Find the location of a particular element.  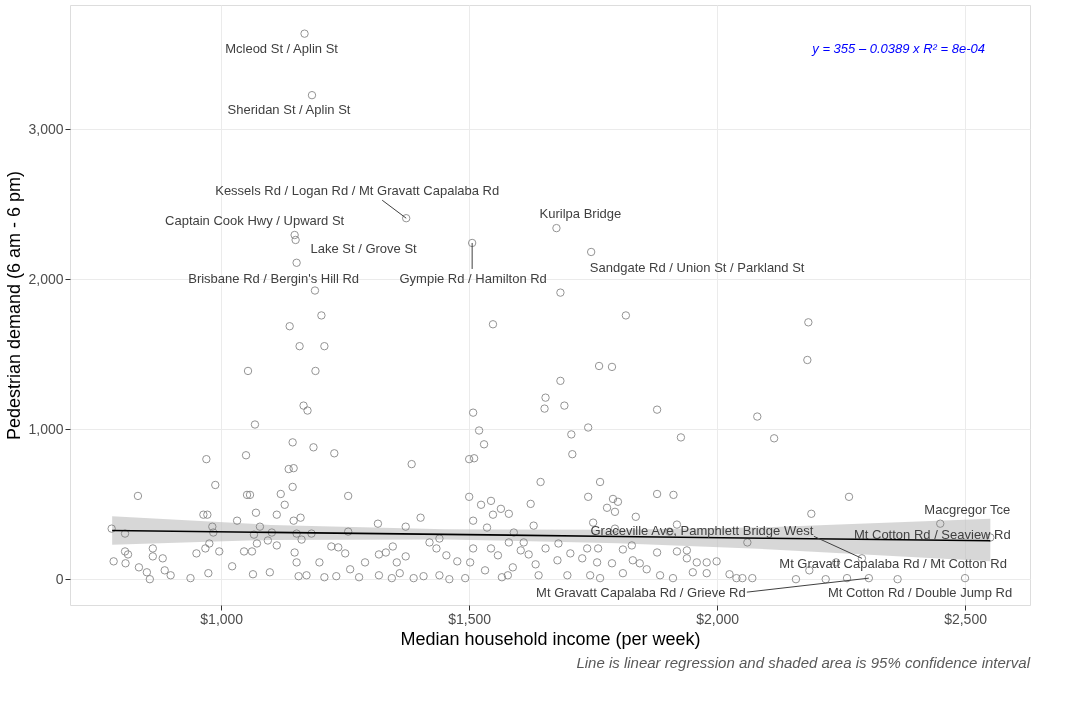

x-tick-label: $1,000 is located at coordinates (222, 618).